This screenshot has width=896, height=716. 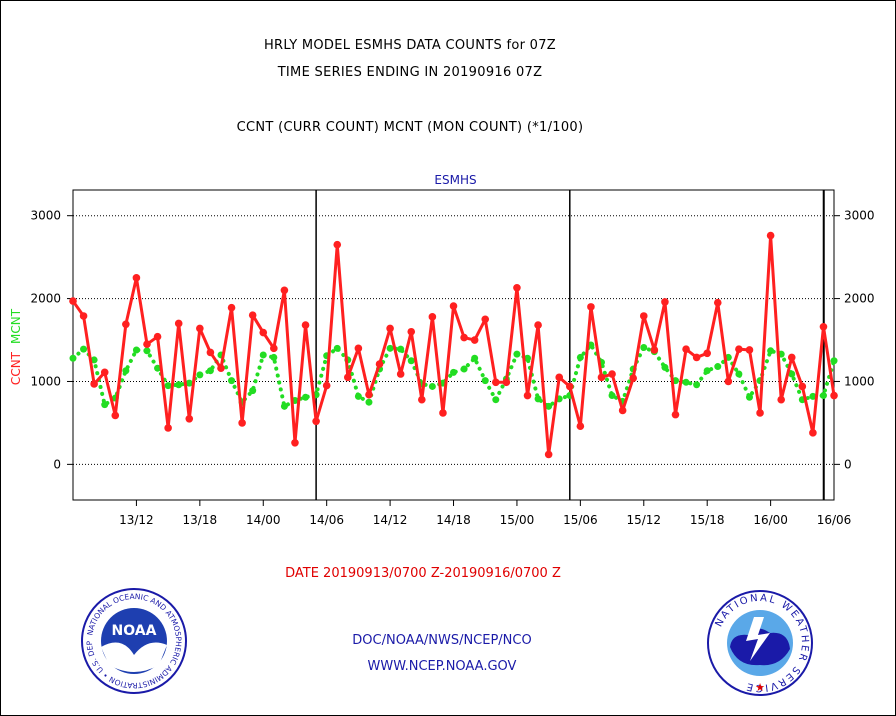 What do you see at coordinates (442, 666) in the screenshot?
I see `website-label: WWW.NCEP.NOAA.GOV` at bounding box center [442, 666].